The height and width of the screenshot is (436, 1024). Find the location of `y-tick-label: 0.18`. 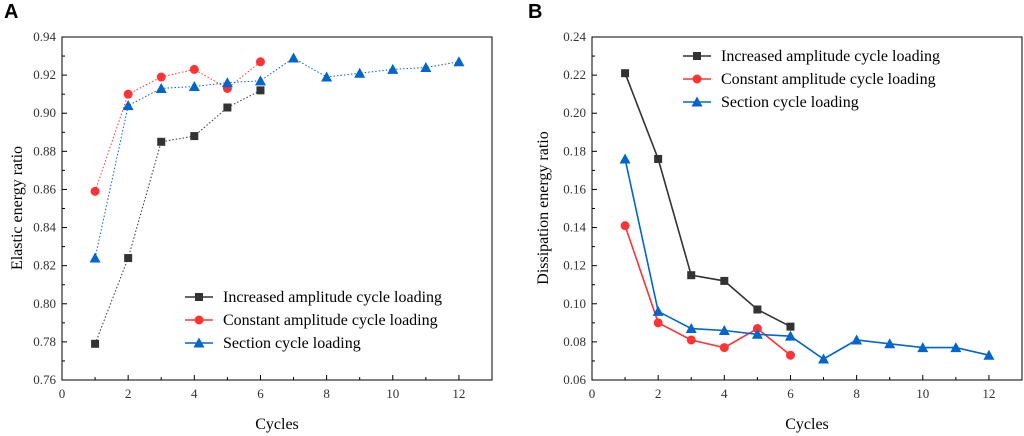

y-tick-label: 0.18 is located at coordinates (574, 150).